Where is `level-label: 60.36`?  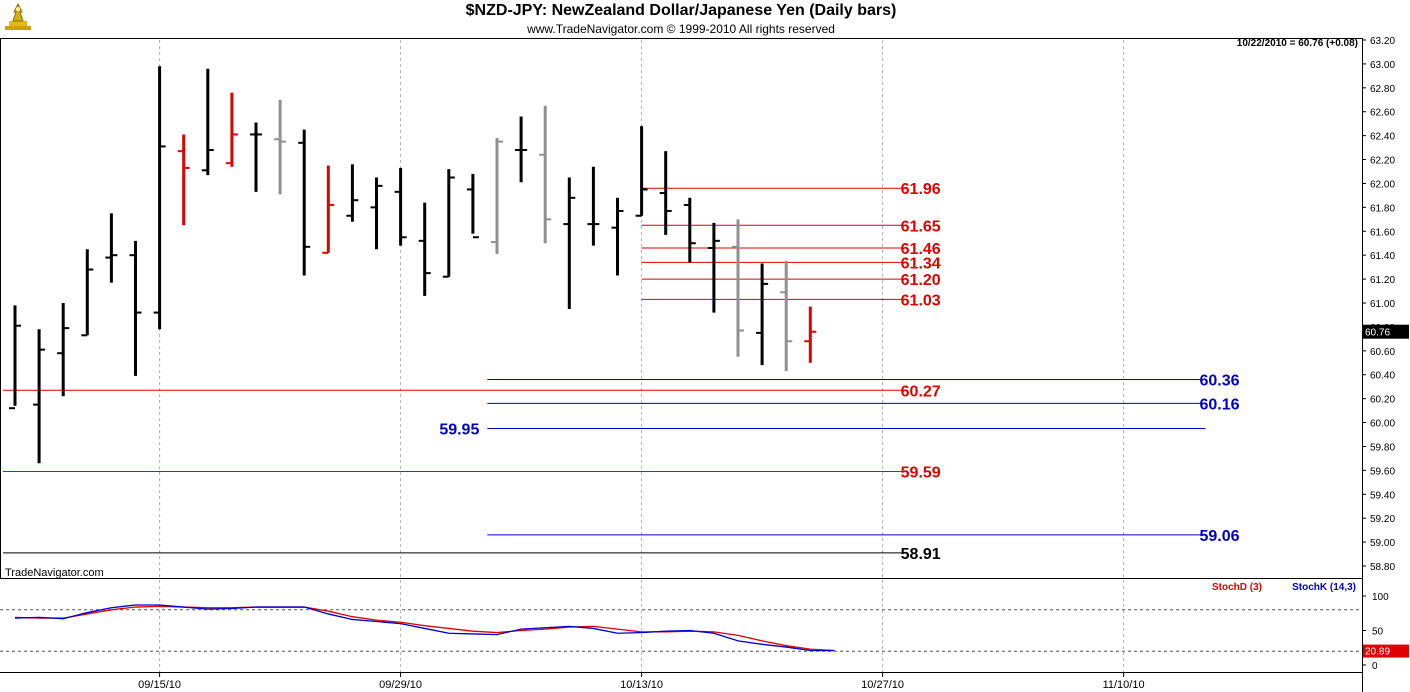 level-label: 60.36 is located at coordinates (1219, 381).